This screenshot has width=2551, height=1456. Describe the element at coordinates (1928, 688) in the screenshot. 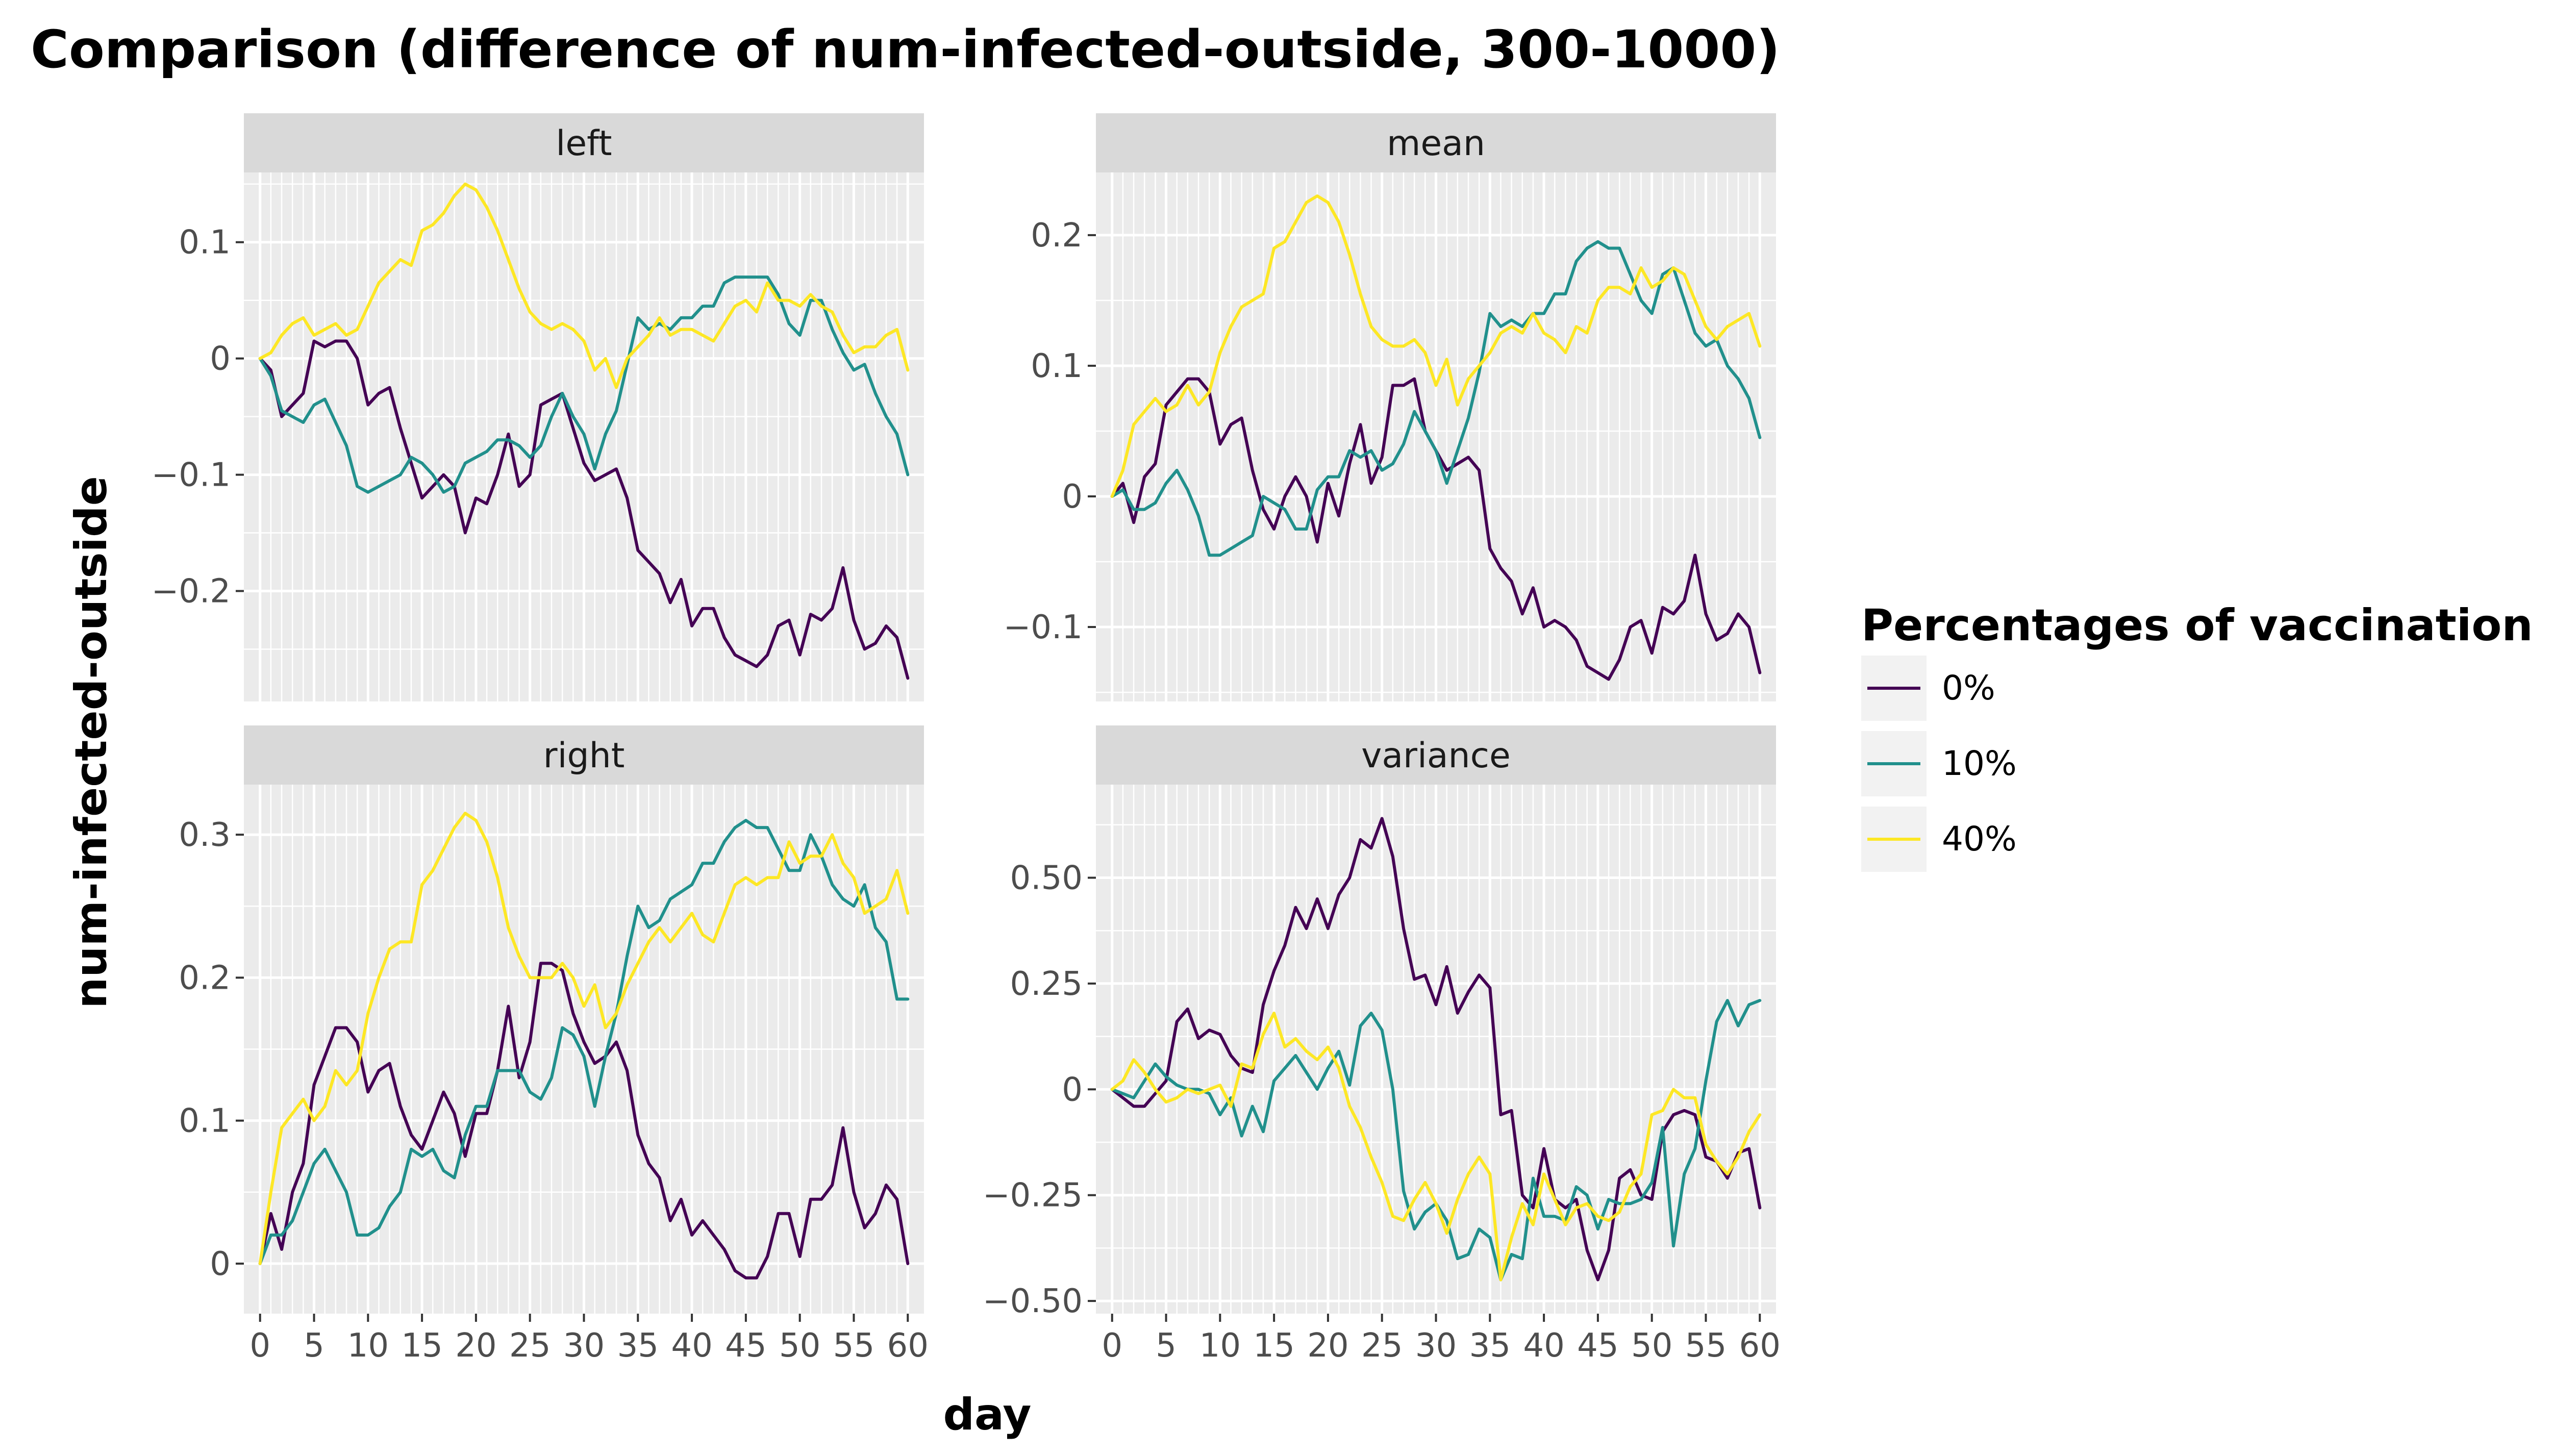

I see `legend-entry-0pct: 0%` at that location.